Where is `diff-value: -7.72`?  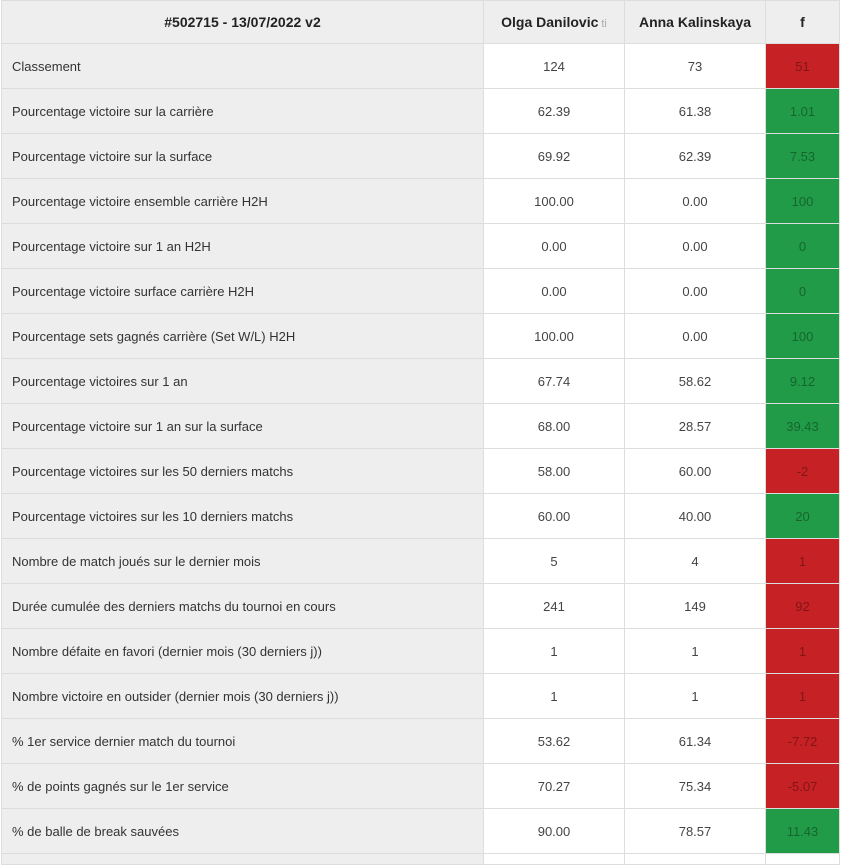 diff-value: -7.72 is located at coordinates (802, 741).